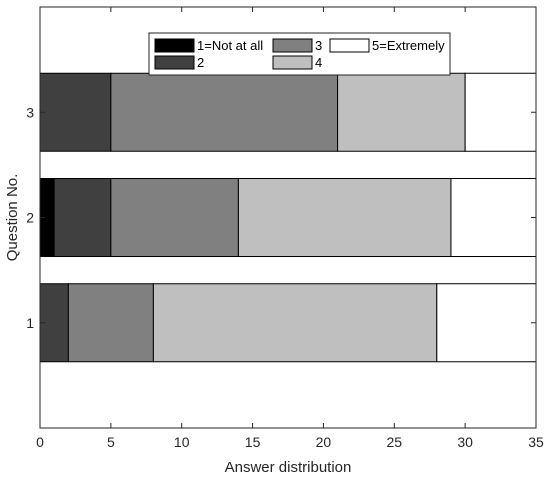  What do you see at coordinates (224, 112) in the screenshot?
I see `bar-q3-s3` at bounding box center [224, 112].